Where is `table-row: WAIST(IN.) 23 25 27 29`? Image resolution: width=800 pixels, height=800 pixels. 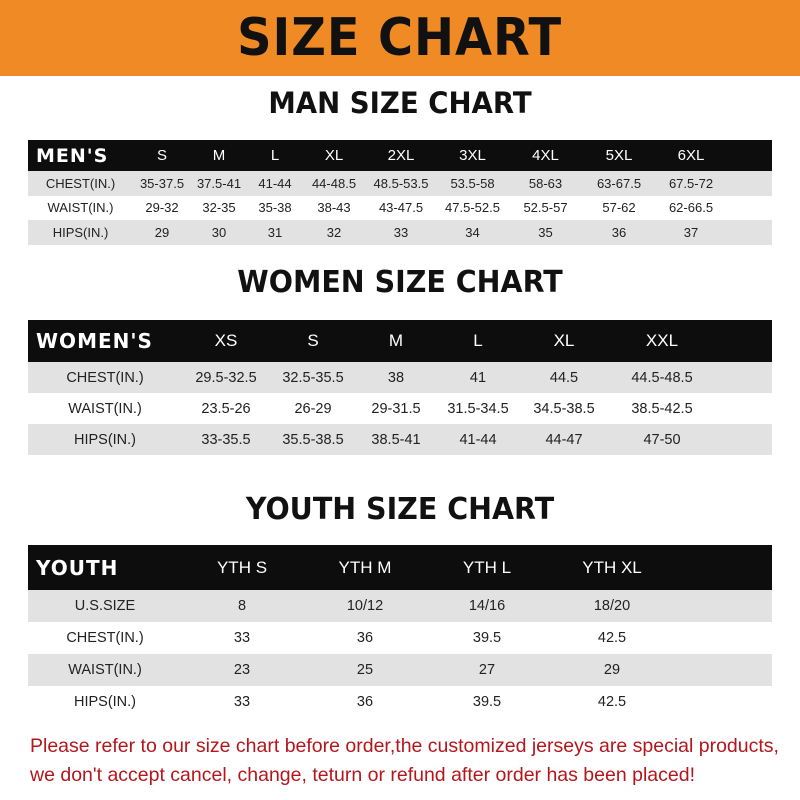
table-row: WAIST(IN.) 23 25 27 29 is located at coordinates (400, 670).